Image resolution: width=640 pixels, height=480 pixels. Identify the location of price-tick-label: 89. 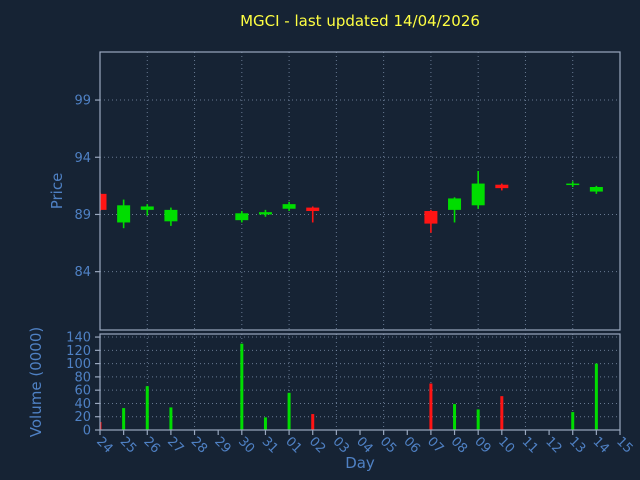
(82, 215).